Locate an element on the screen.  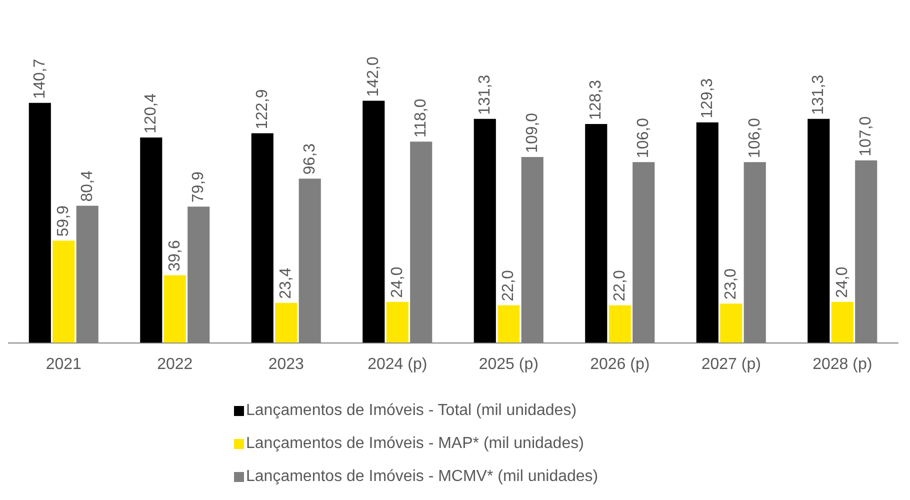
data-label: 39,6 is located at coordinates (175, 256).